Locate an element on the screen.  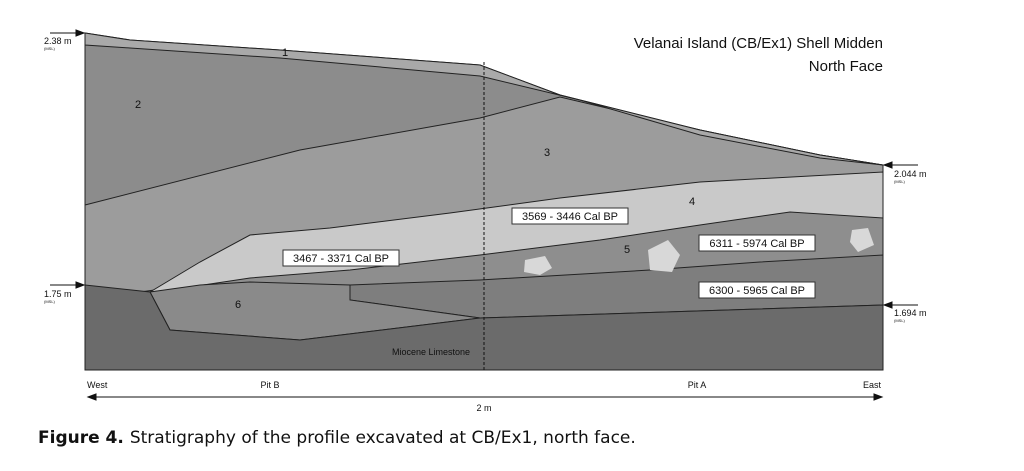
elevation: 2.38 m is located at coordinates (58, 41).